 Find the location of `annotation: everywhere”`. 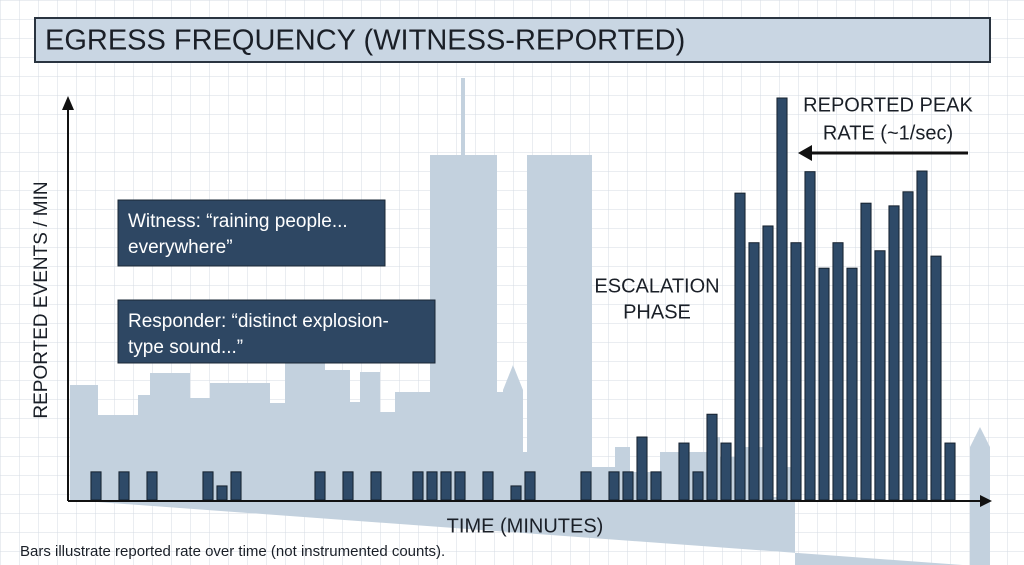

annotation: everywhere” is located at coordinates (180, 247).